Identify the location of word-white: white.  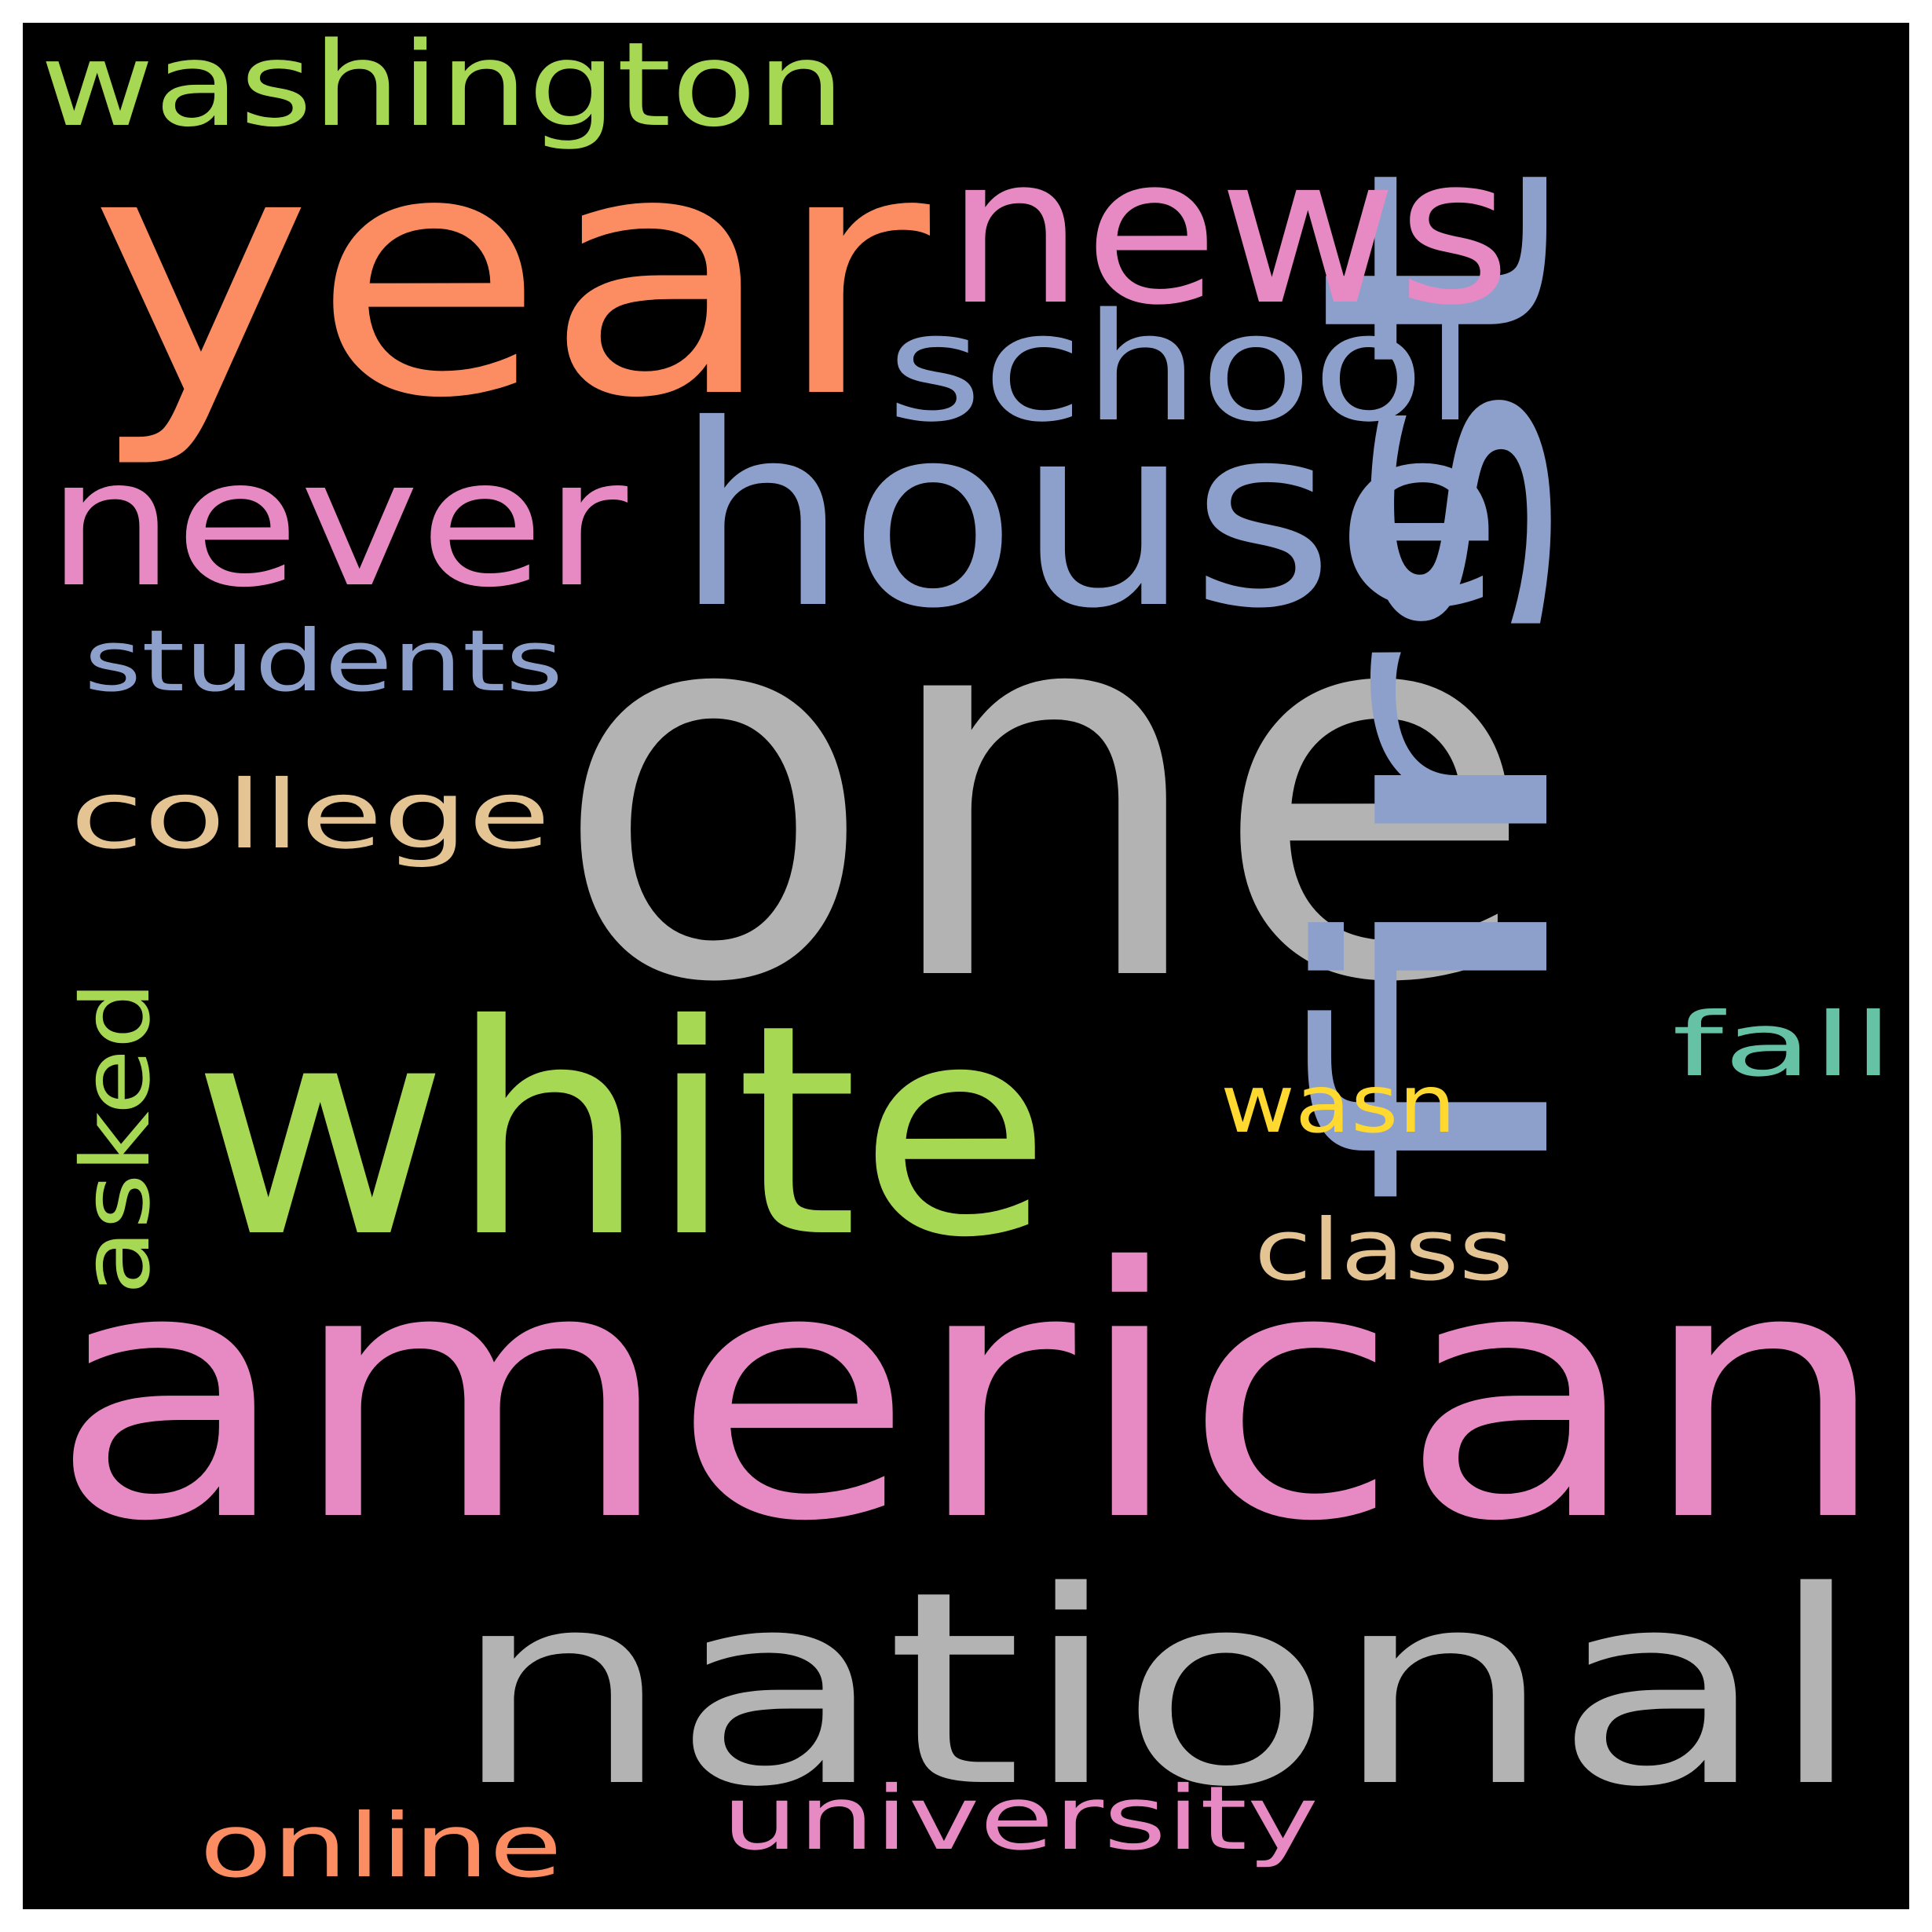
(622, 1133).